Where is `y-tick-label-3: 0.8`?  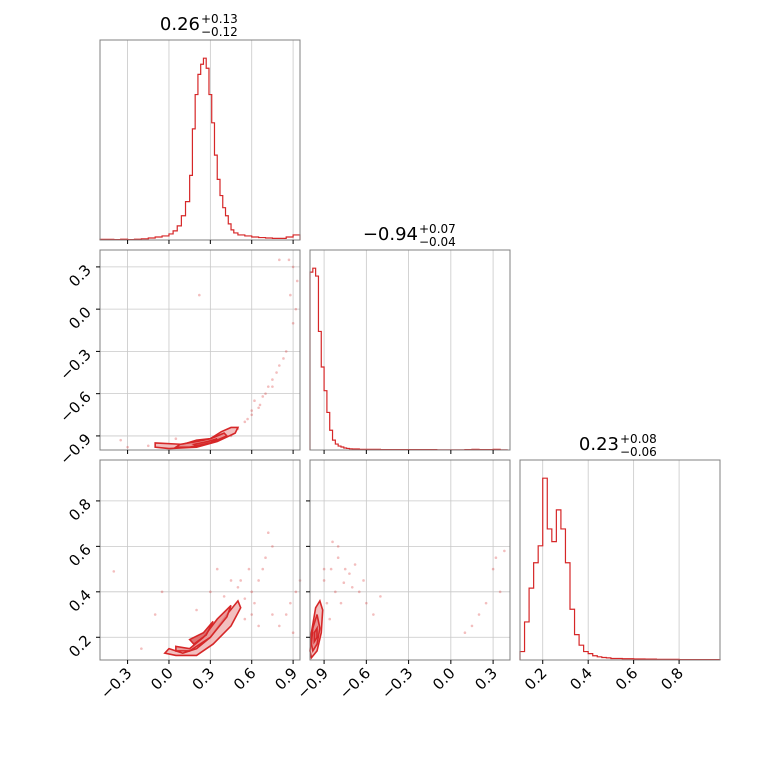 y-tick-label-3: 0.8 is located at coordinates (80, 510).